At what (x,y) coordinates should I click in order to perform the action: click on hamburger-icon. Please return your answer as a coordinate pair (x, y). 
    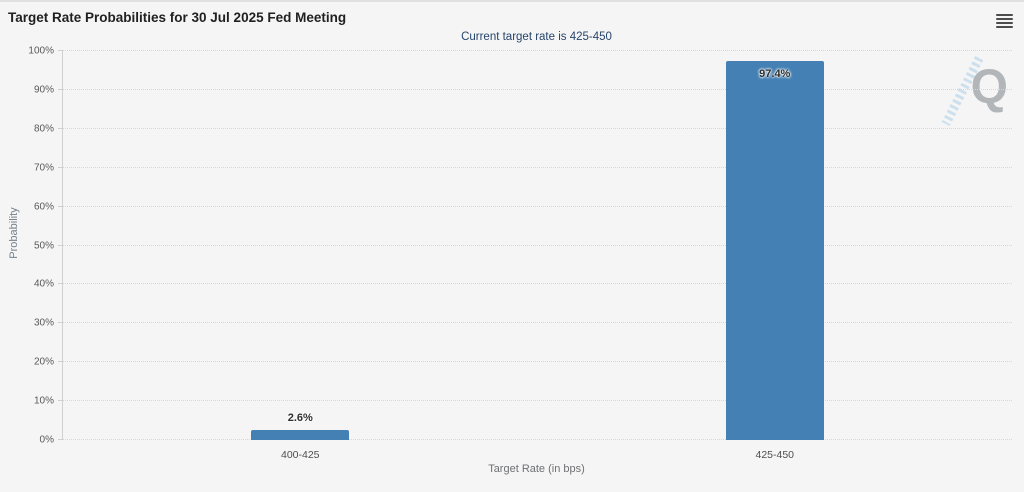
    Looking at the image, I should click on (1004, 15).